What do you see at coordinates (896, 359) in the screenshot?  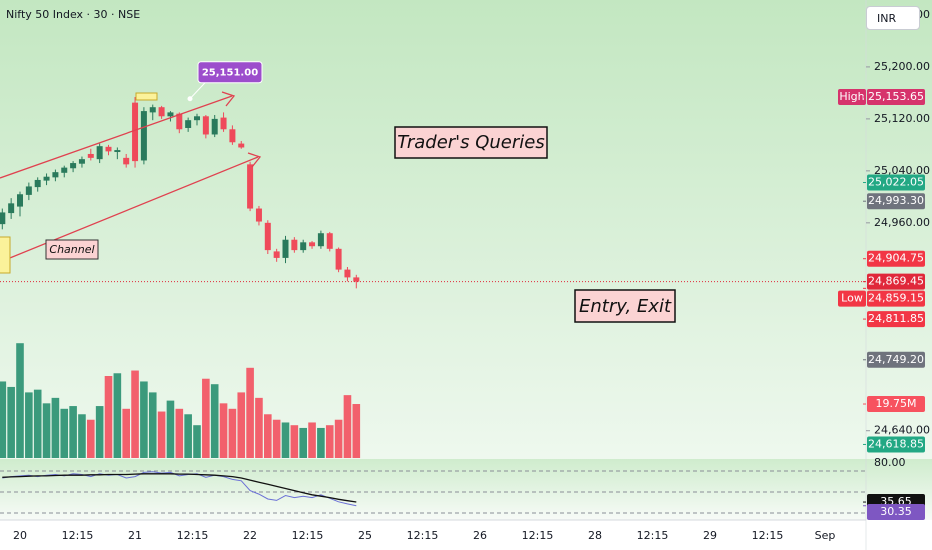 I see `price-badge-label: 24,749.20` at bounding box center [896, 359].